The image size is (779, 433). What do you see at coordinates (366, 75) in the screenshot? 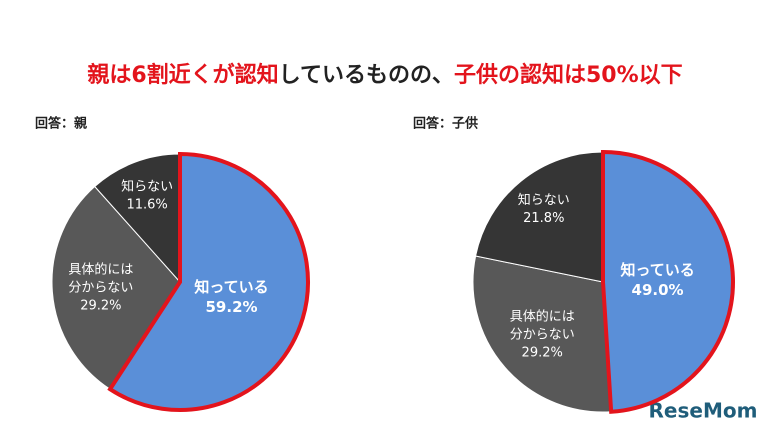
I see `title-part: しているものの、` at bounding box center [366, 75].